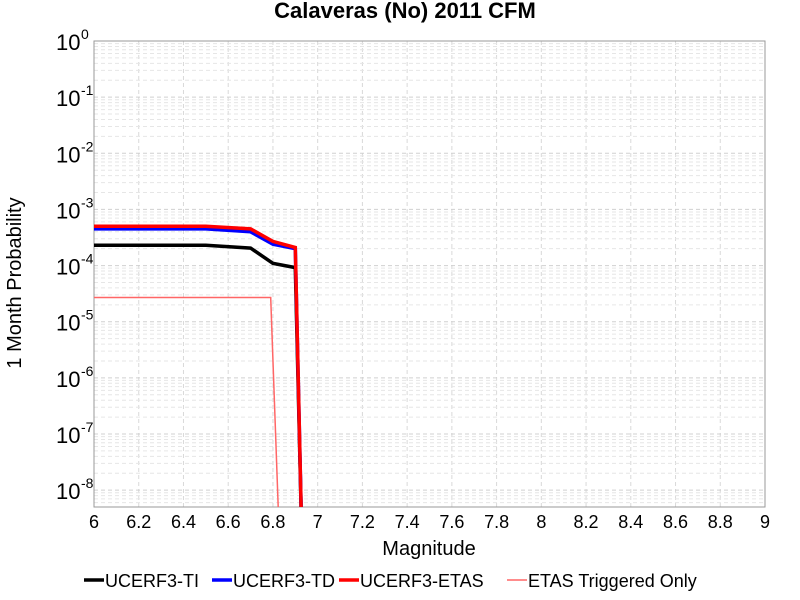 The height and width of the screenshot is (600, 800). I want to click on y-tick-exponent: -6, so click(87, 371).